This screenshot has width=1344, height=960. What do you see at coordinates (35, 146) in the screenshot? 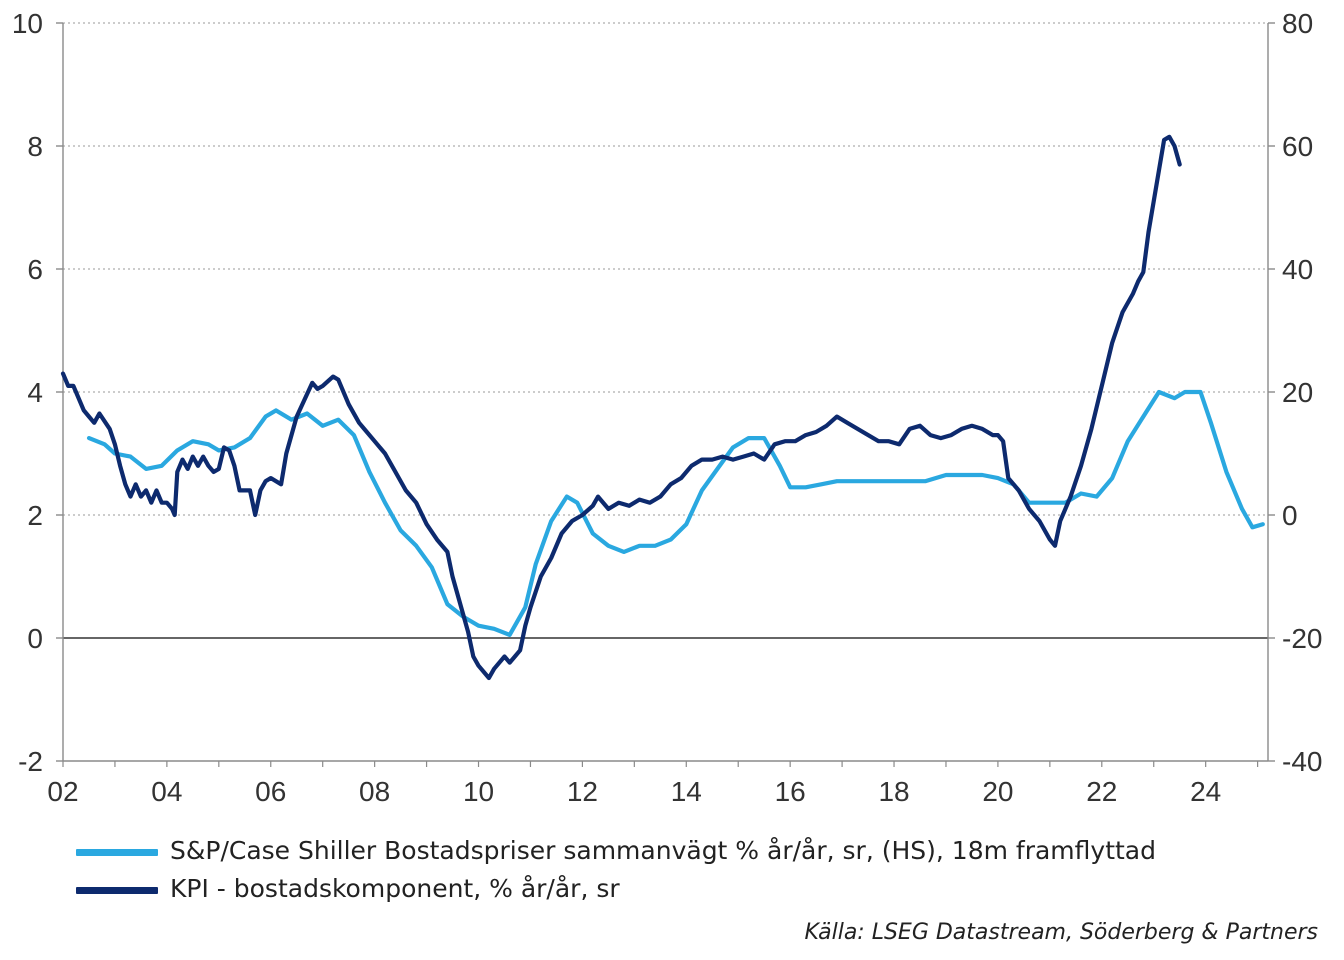
I see `y-left-tick-label: 8` at bounding box center [35, 146].